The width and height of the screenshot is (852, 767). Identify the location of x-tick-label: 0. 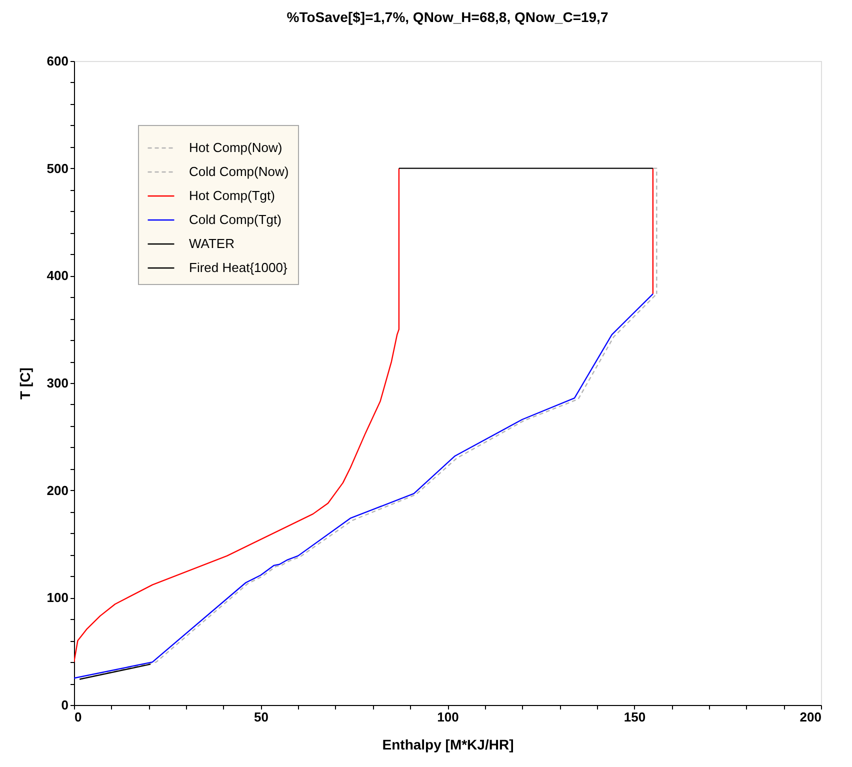
(78, 717).